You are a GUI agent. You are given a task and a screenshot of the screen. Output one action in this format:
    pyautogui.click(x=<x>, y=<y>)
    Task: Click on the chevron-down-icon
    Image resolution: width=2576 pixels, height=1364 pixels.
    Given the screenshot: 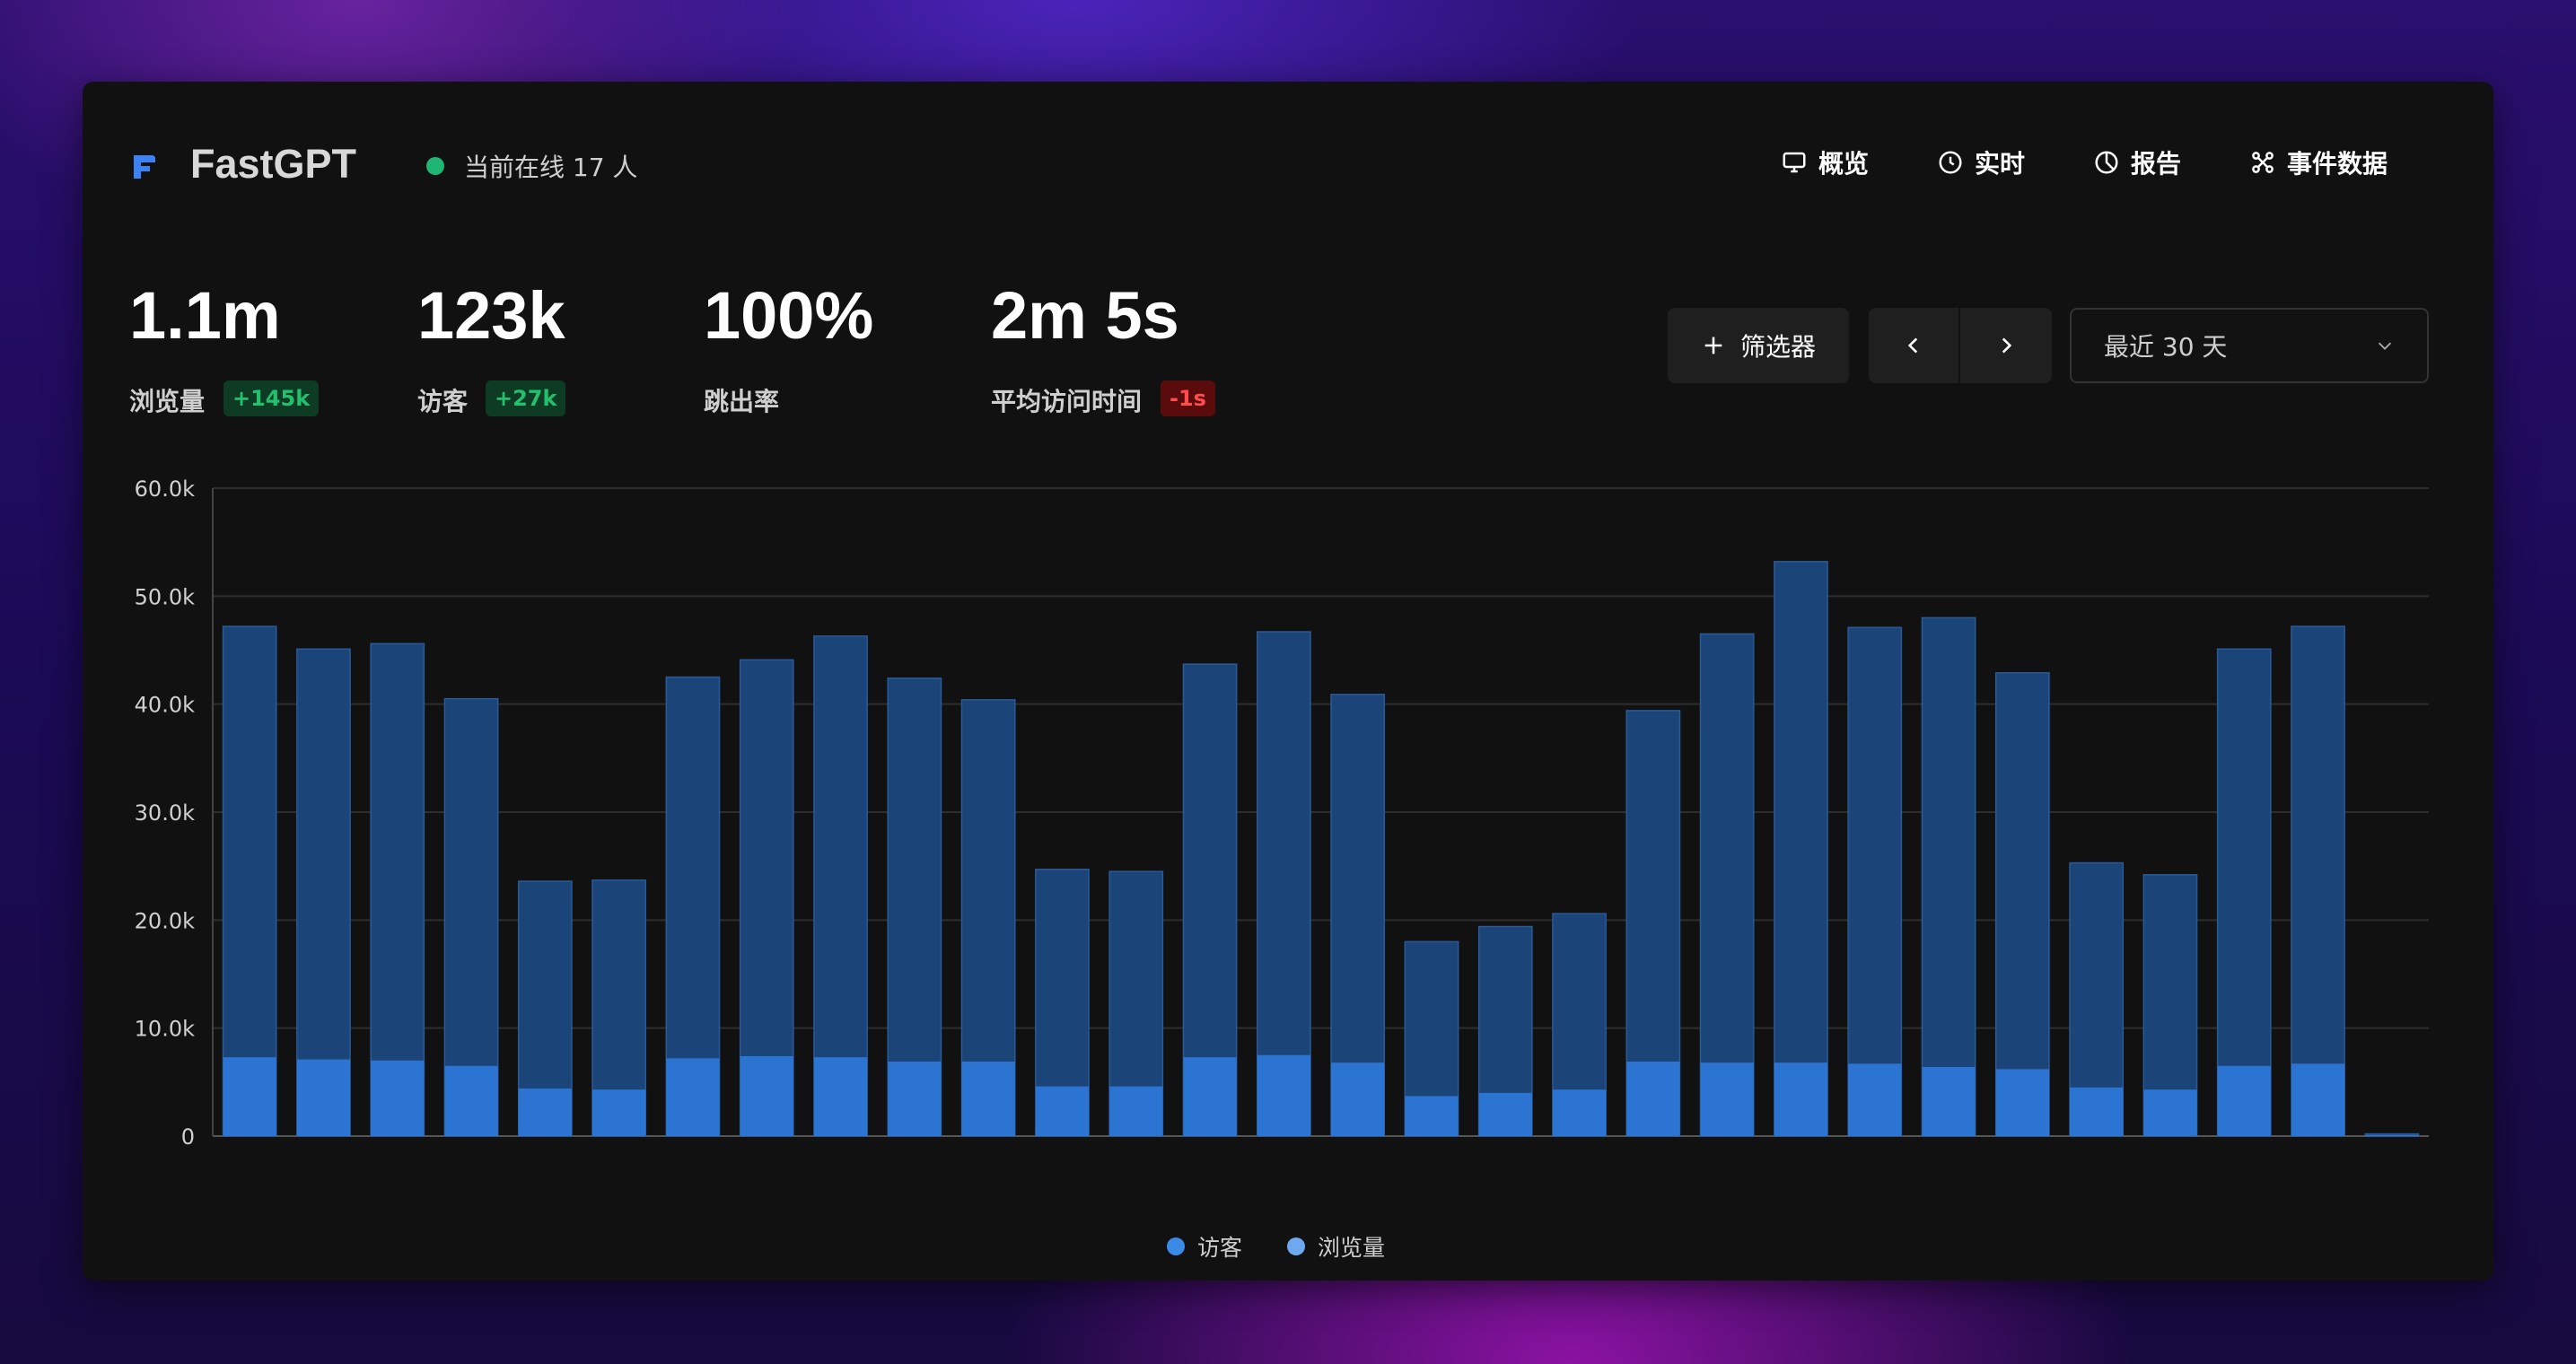 What is the action you would take?
    pyautogui.click(x=2385, y=346)
    